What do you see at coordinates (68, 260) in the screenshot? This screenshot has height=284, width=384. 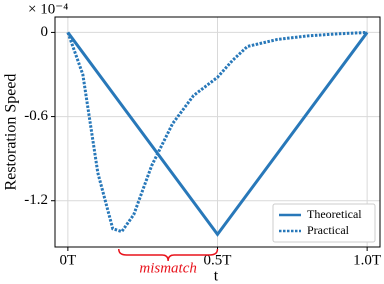 I see `x-tick-label: 0T` at bounding box center [68, 260].